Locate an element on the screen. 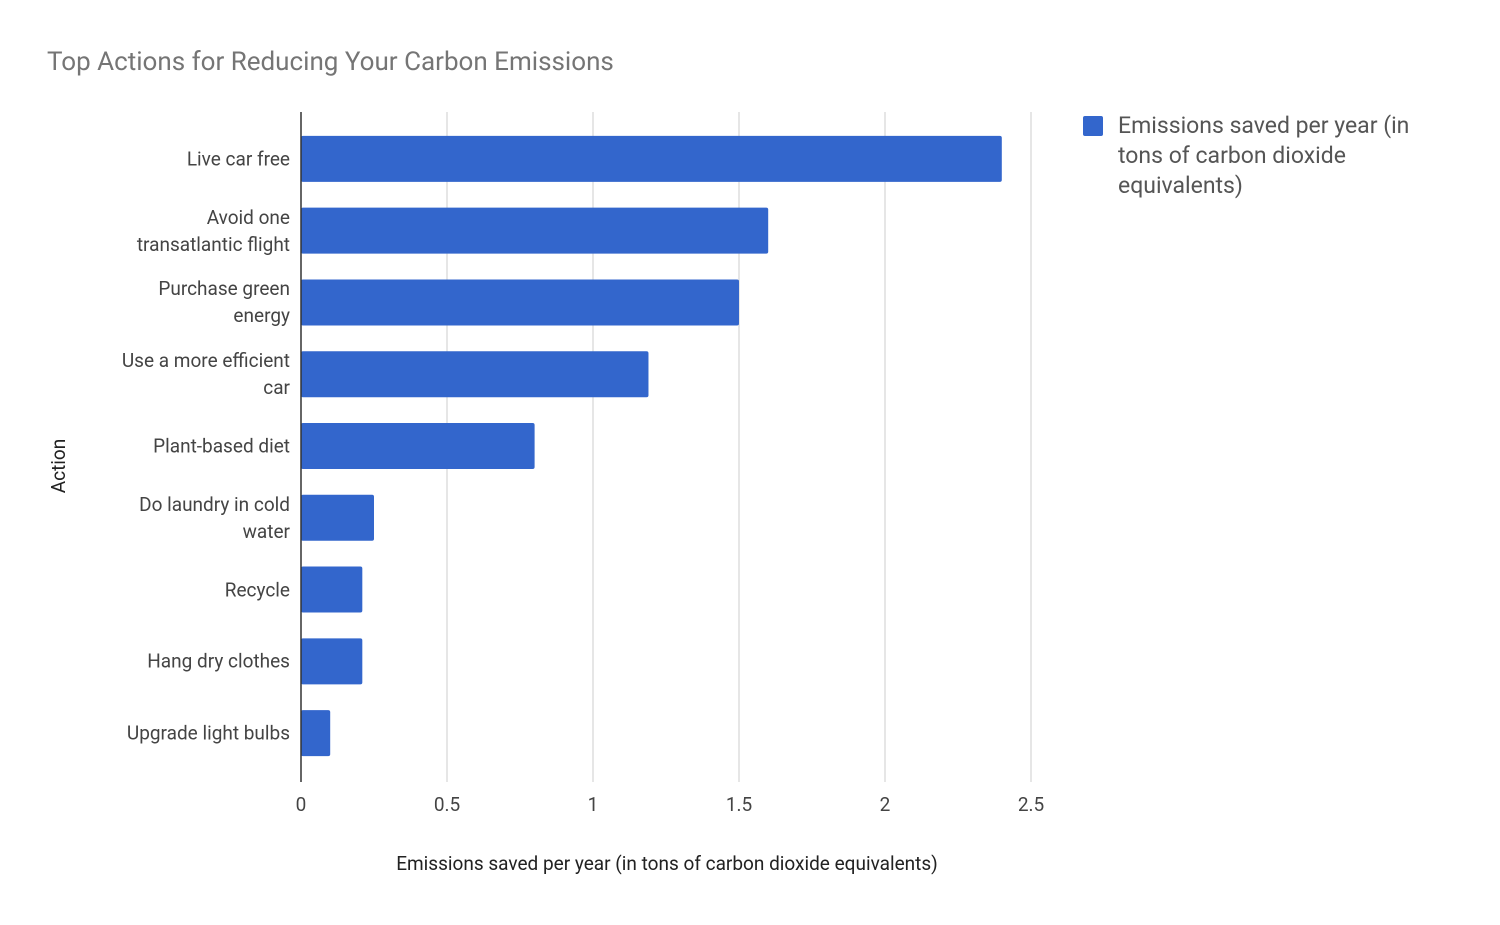  x-tick-label: 2 is located at coordinates (885, 804).